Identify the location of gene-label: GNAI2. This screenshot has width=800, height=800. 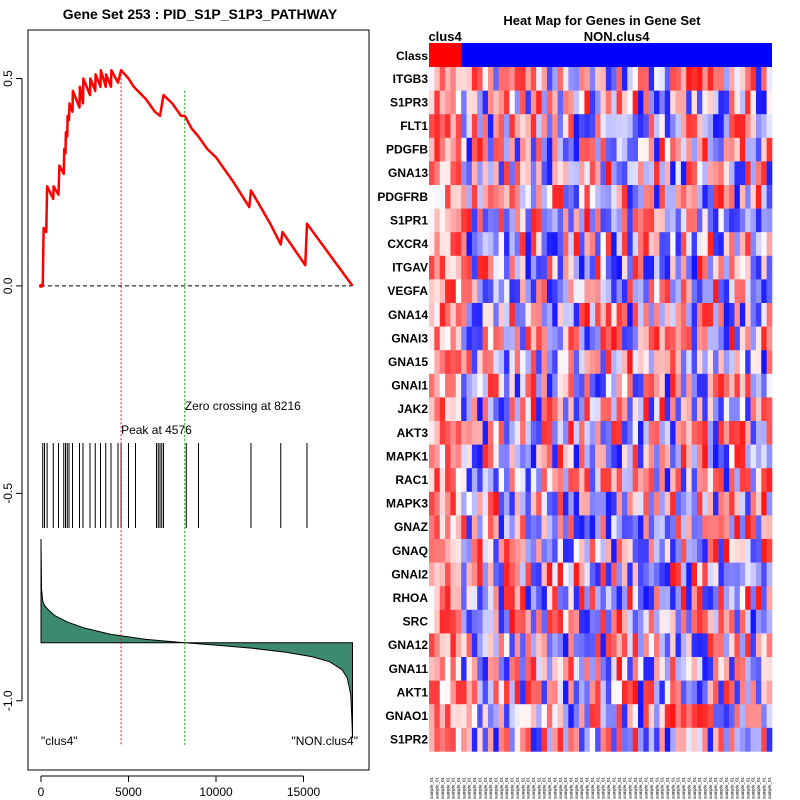
(409, 574).